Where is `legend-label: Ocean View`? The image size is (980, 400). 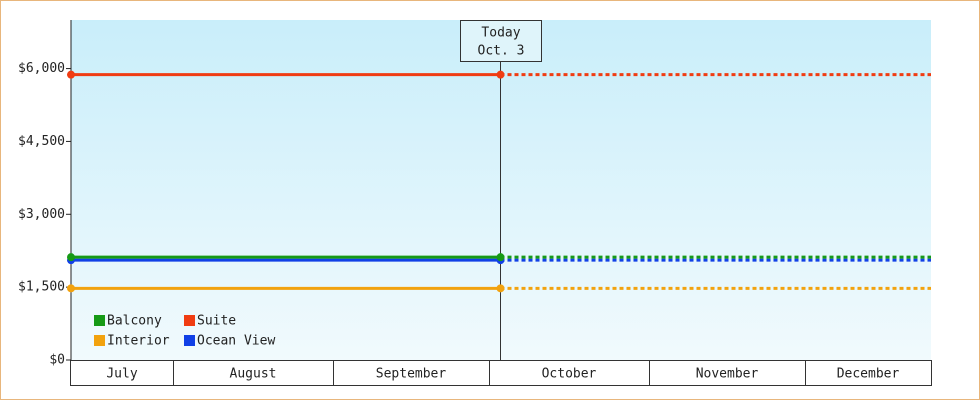
legend-label: Ocean View is located at coordinates (236, 341).